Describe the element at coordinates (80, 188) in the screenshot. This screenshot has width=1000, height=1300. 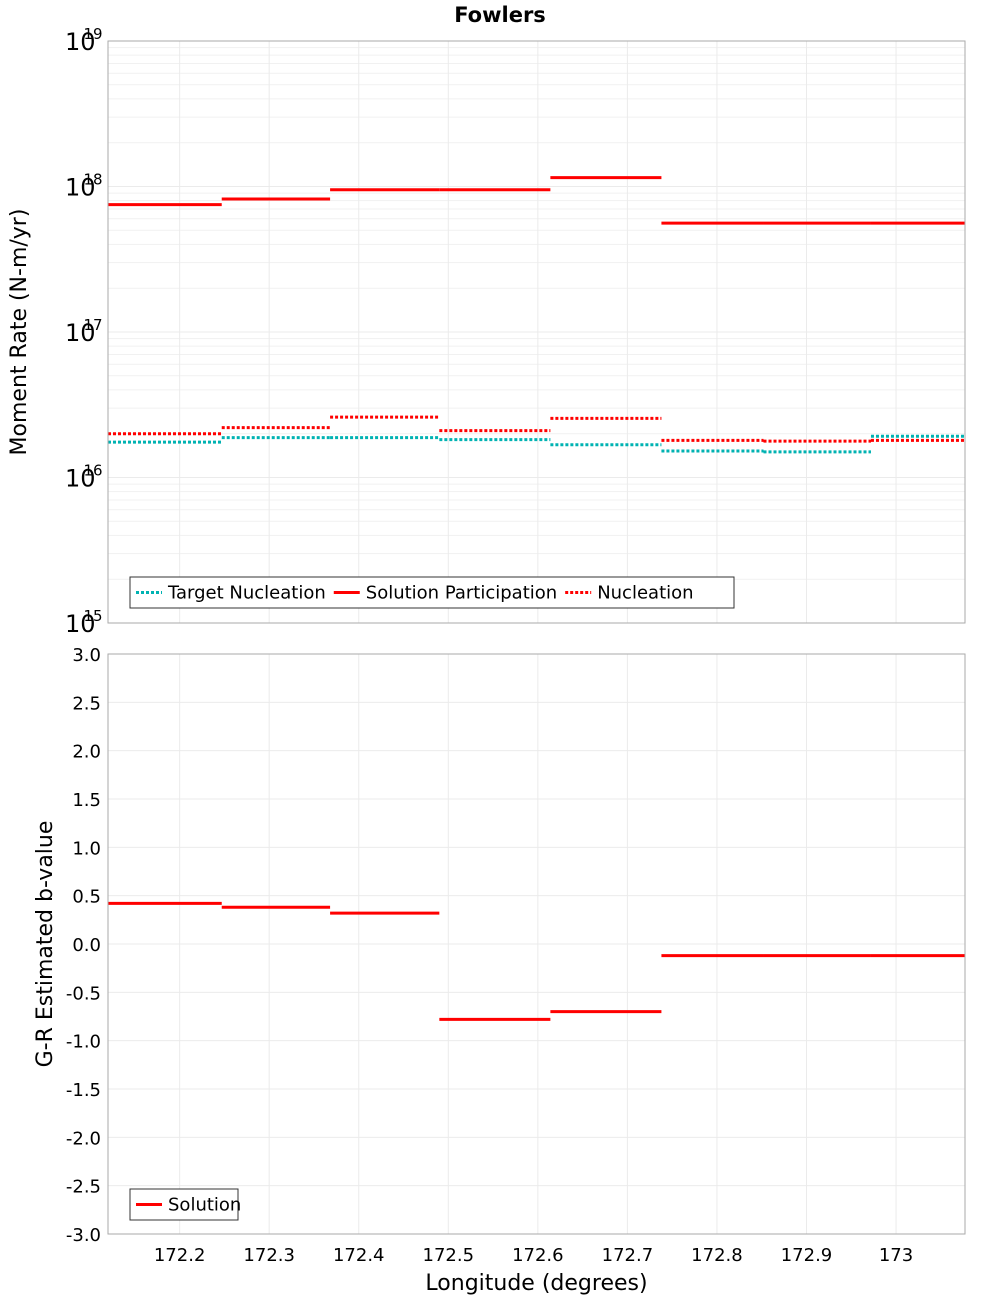
I see `top-ytick-base-3: 10` at that location.